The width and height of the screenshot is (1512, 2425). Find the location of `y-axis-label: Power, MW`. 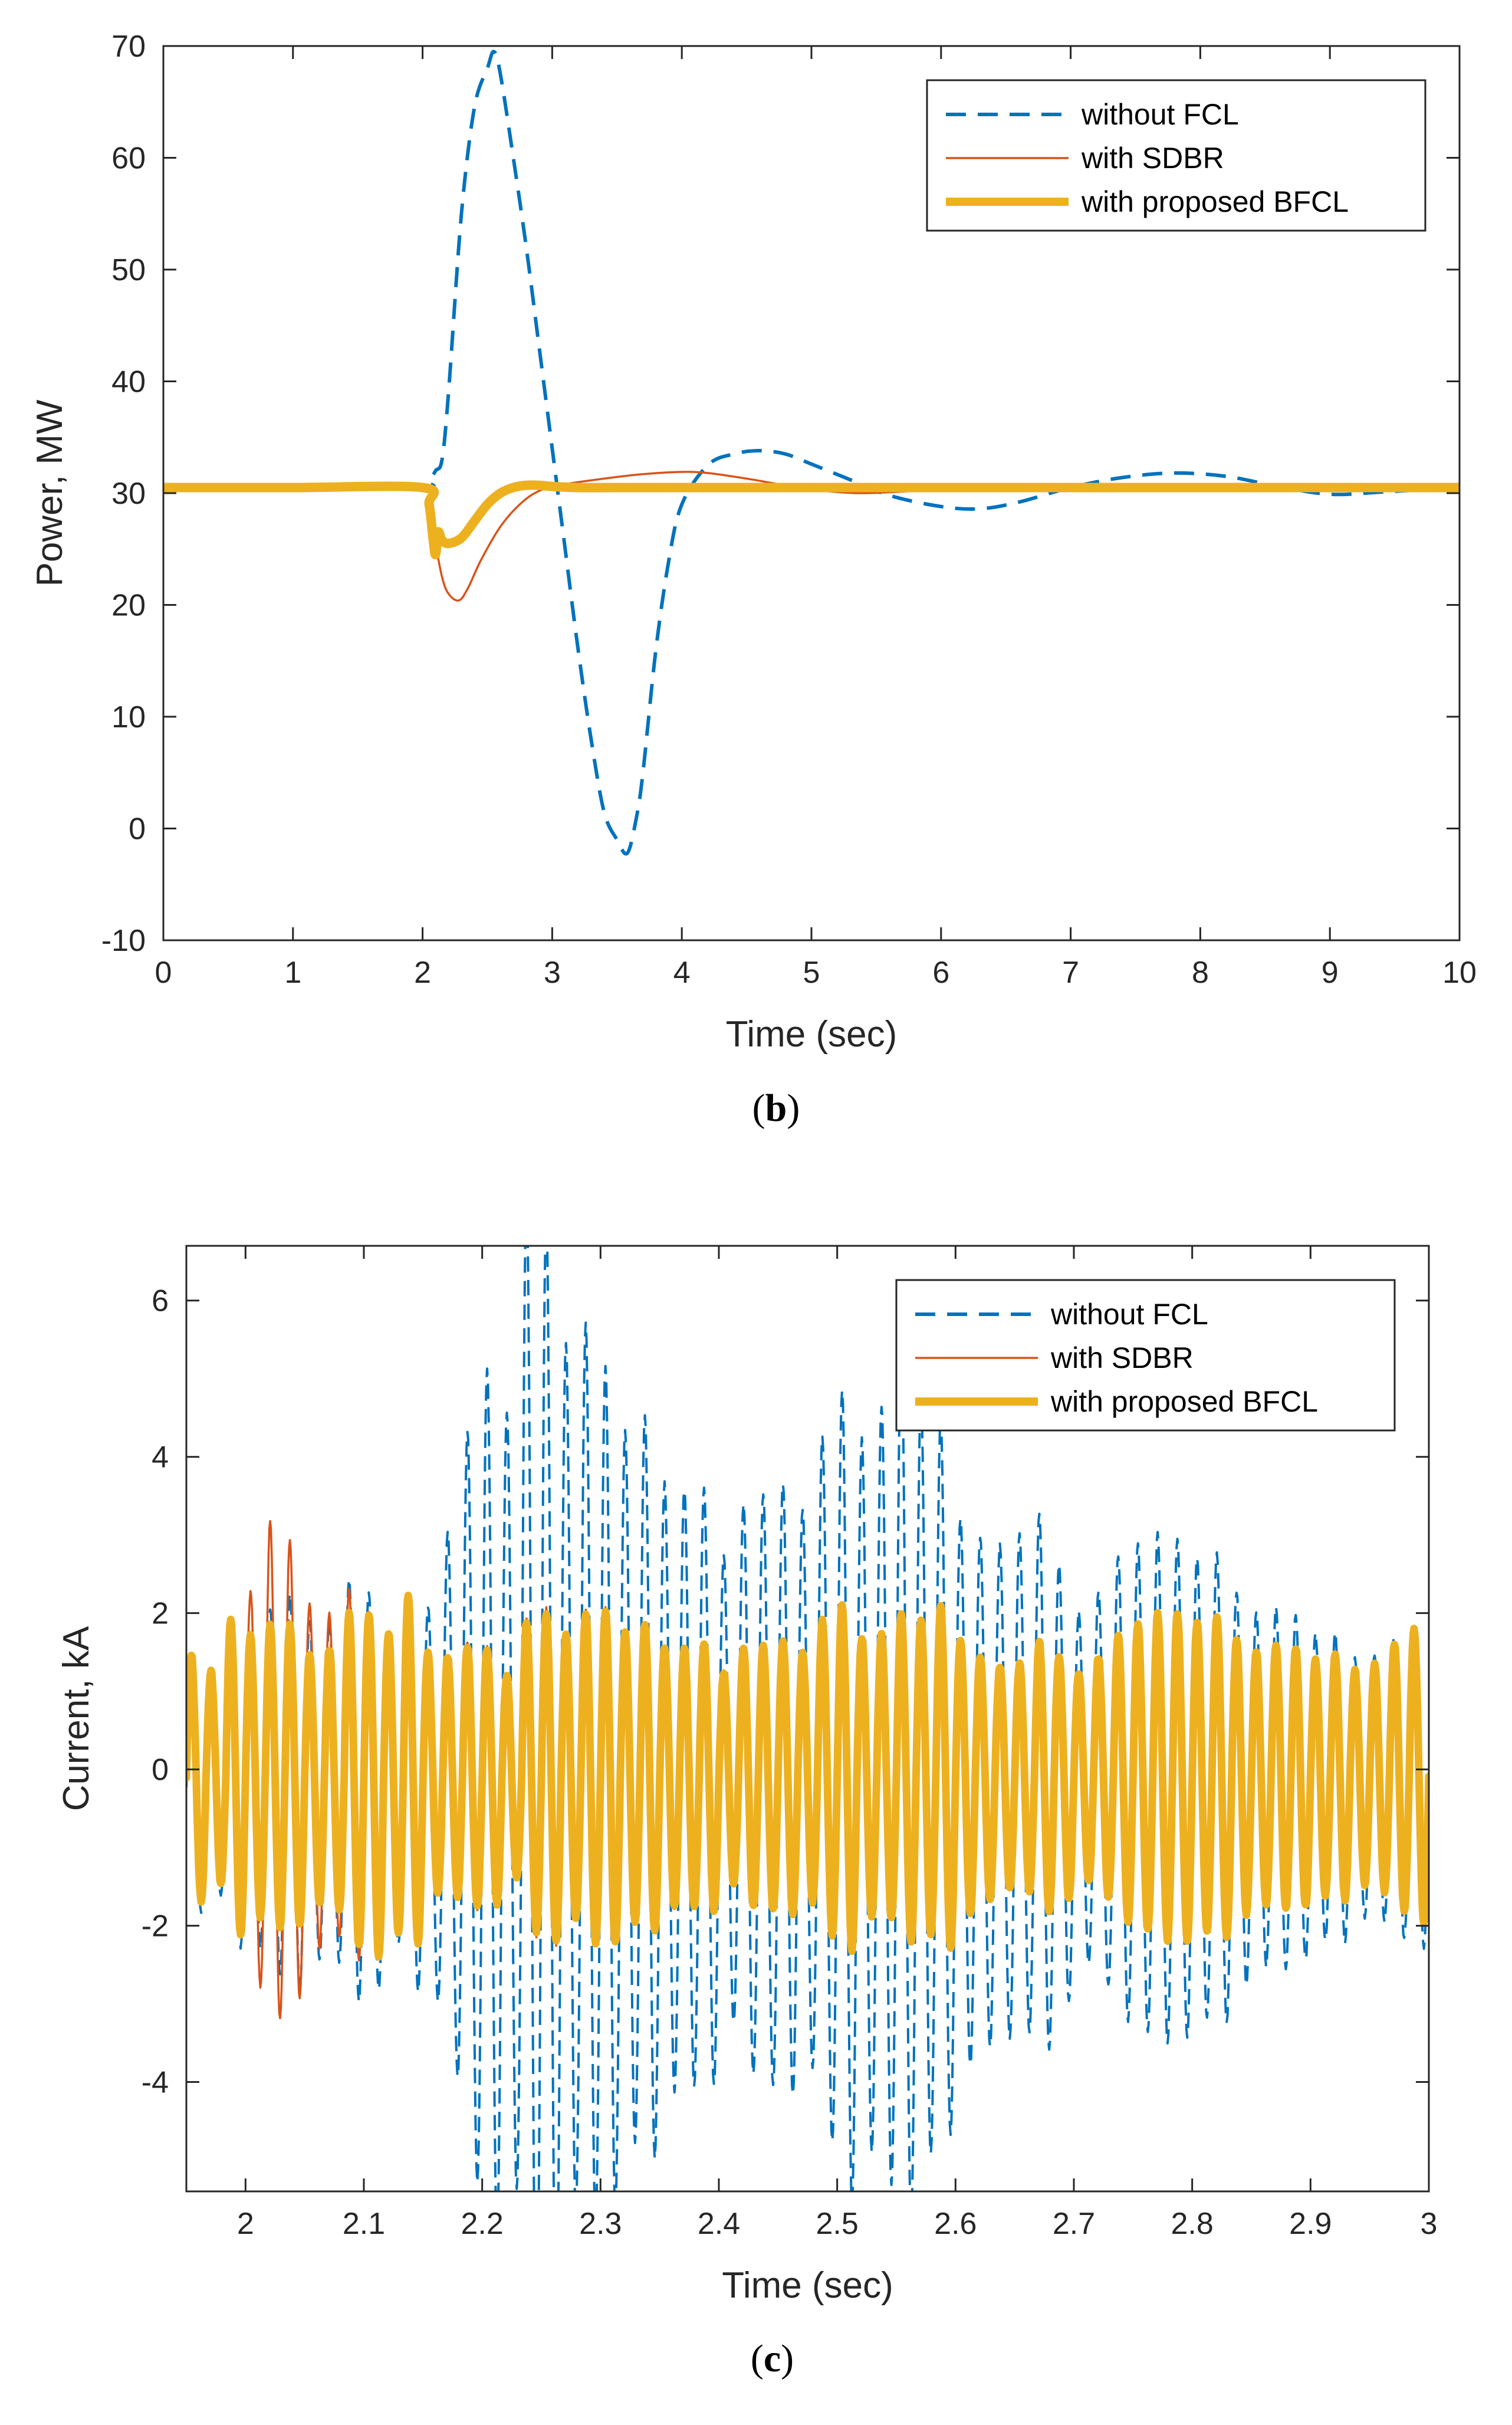

y-axis-label: Power, MW is located at coordinates (49, 493).